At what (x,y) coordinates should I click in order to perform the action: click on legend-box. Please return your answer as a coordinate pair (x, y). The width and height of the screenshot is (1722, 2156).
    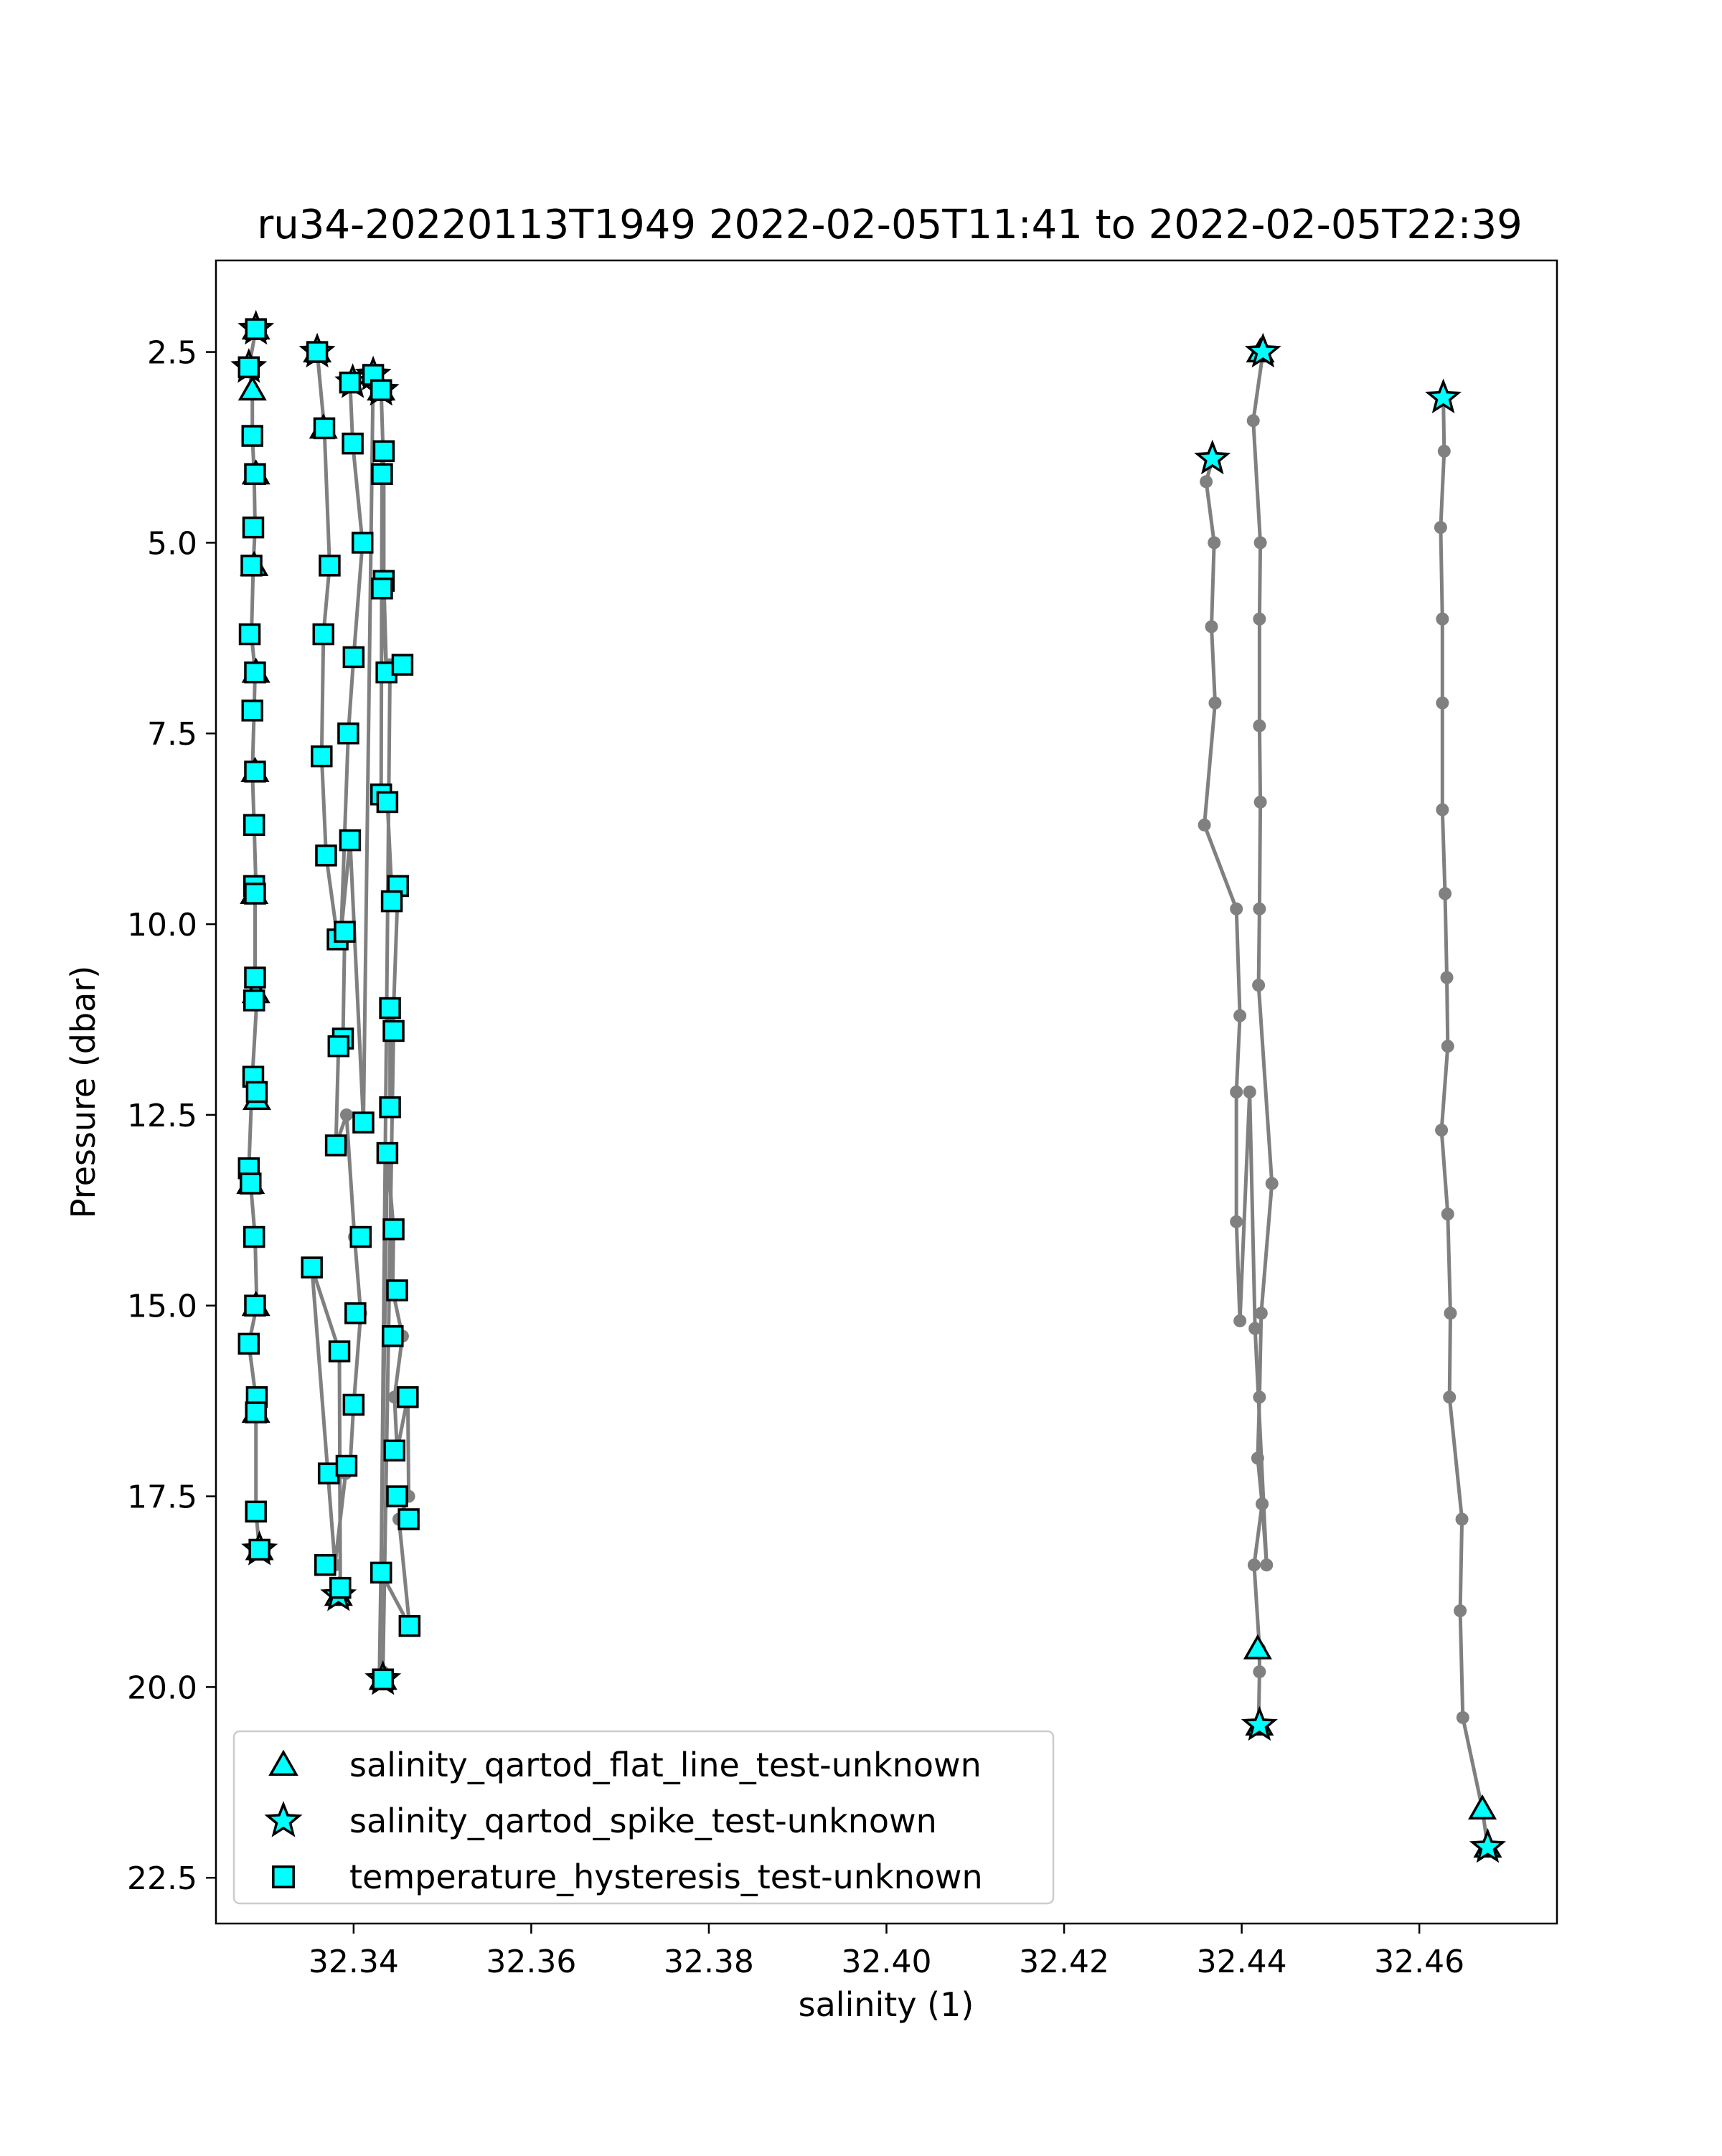
    Looking at the image, I should click on (644, 1817).